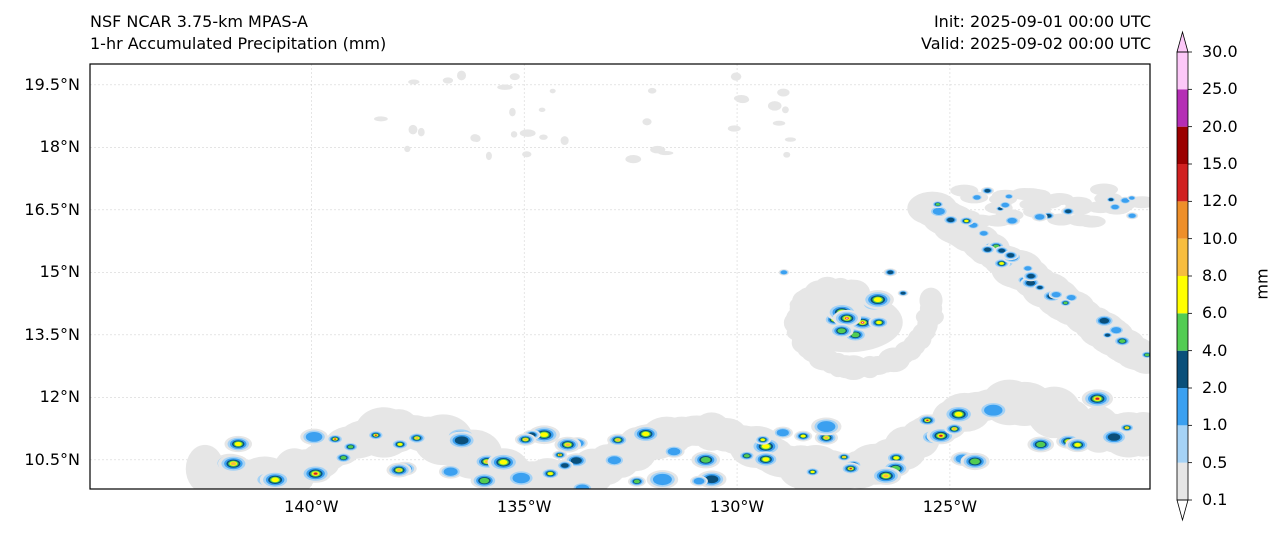 The width and height of the screenshot is (1286, 537). Describe the element at coordinates (52, 334) in the screenshot. I see `lat-tick-label: 13.5°N` at that location.